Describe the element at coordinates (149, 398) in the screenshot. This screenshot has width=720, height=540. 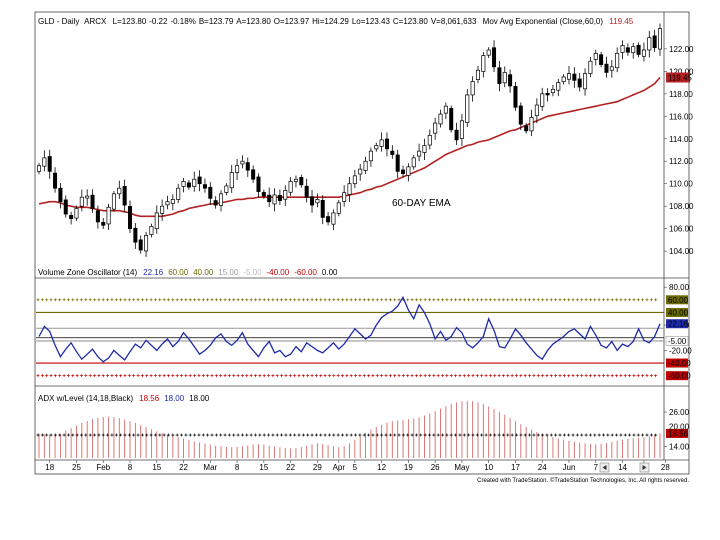
I see `adx-header-value-0: 18.56` at that location.